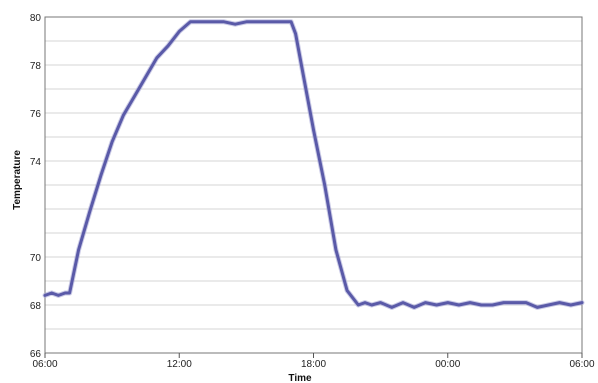  What do you see at coordinates (36, 186) in the screenshot?
I see `y-tick-labels: 66 68 70 74 76 78 80` at bounding box center [36, 186].